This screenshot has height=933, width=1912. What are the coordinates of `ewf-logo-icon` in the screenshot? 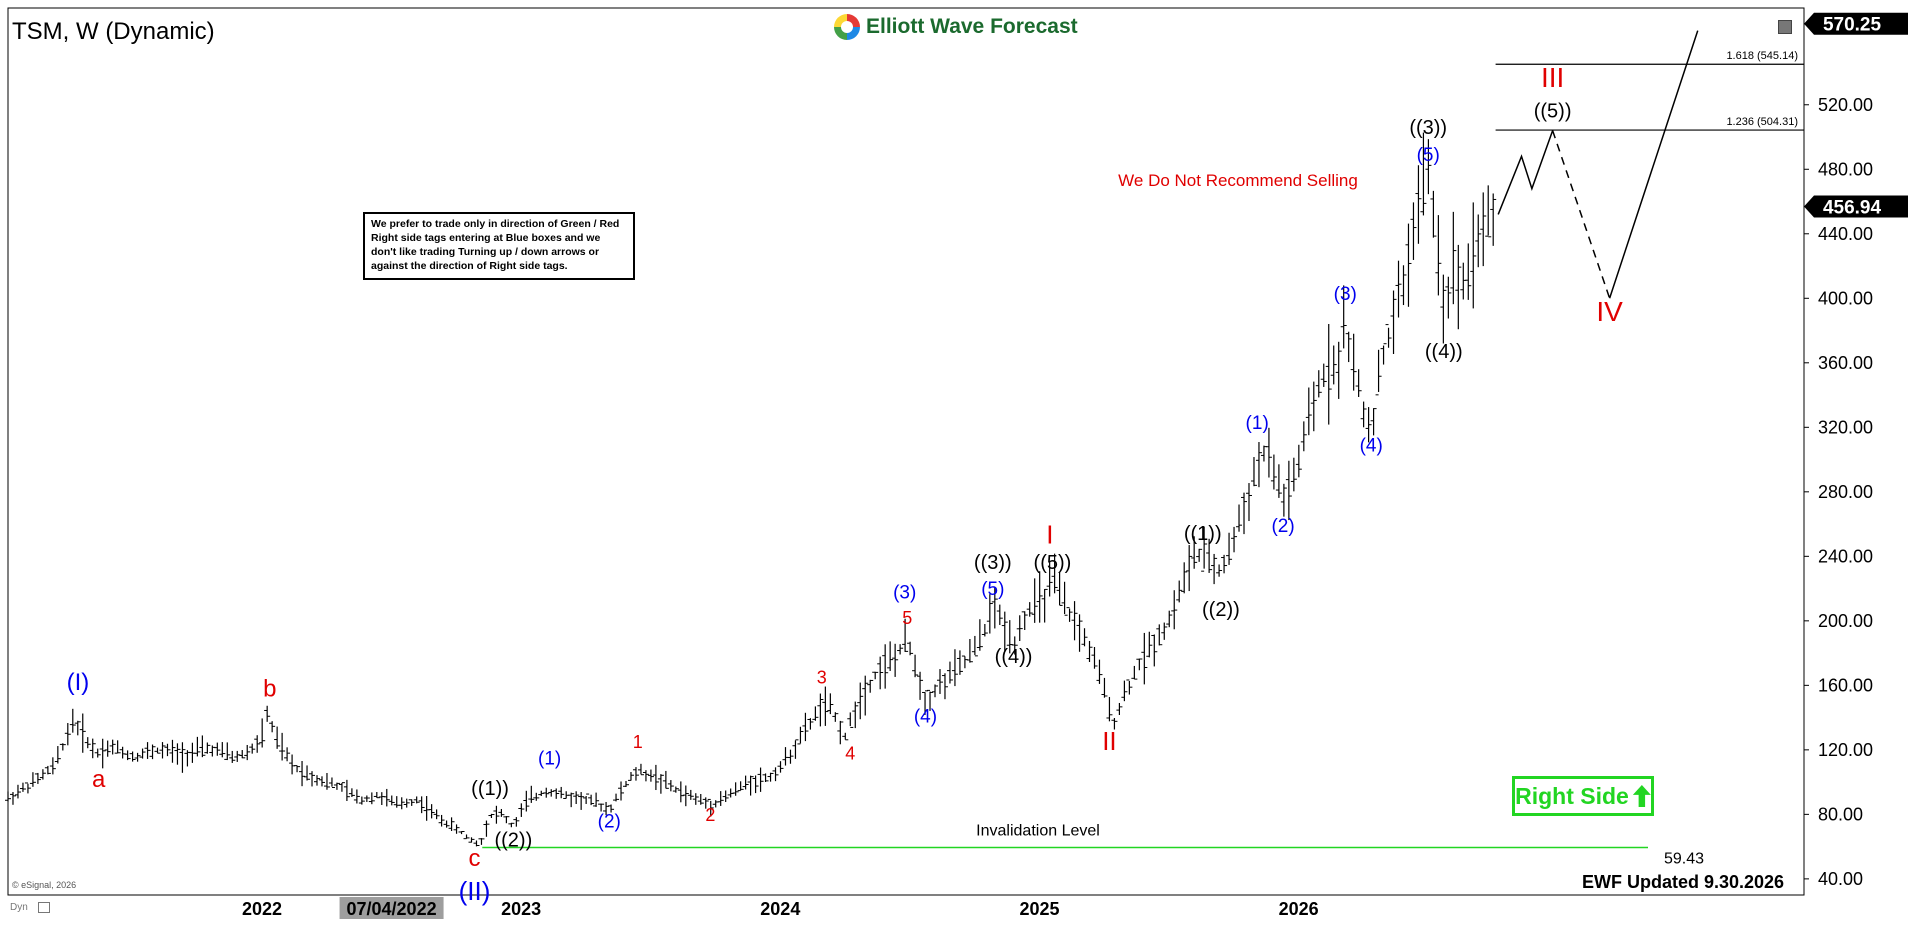 It's located at (847, 27).